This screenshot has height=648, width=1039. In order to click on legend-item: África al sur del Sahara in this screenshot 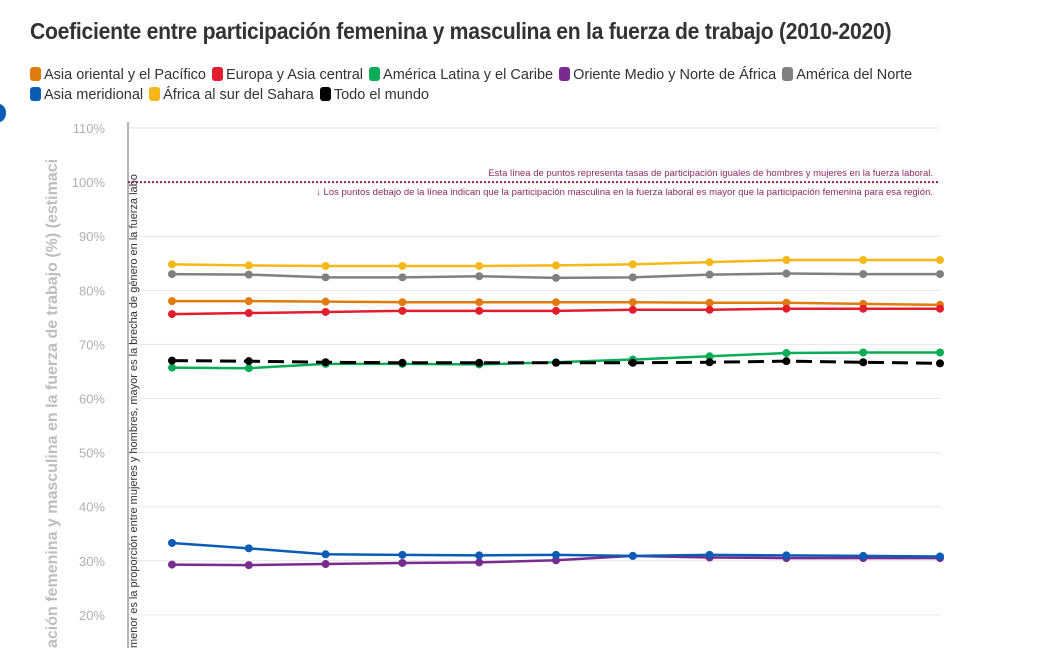, I will do `click(231, 95)`.